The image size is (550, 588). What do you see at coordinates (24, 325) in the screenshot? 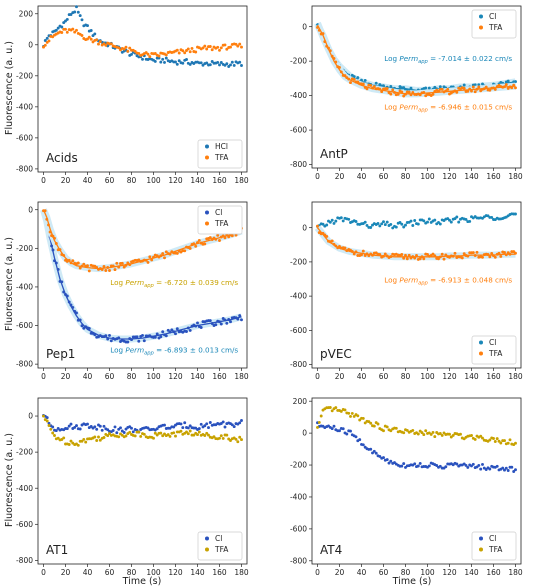
I see `y-tick-label: -600` at bounding box center [24, 325].